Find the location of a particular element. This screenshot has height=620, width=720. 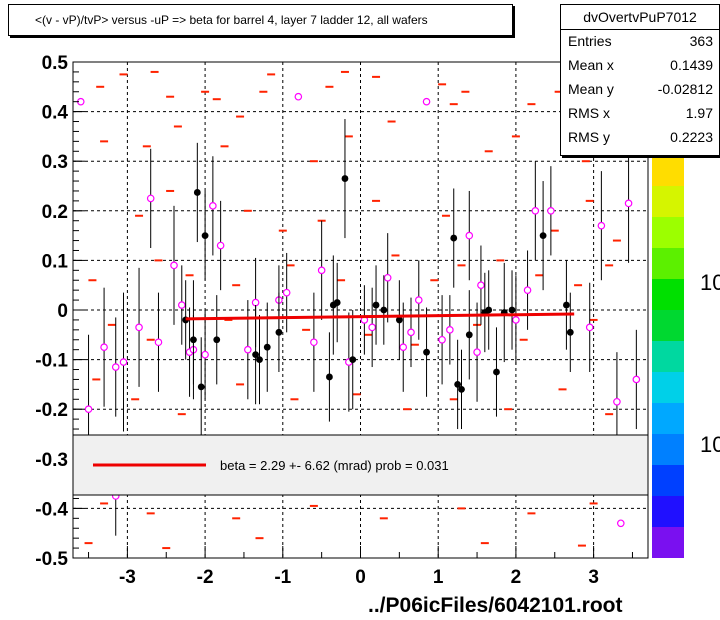

stats-label: Mean y is located at coordinates (591, 89).